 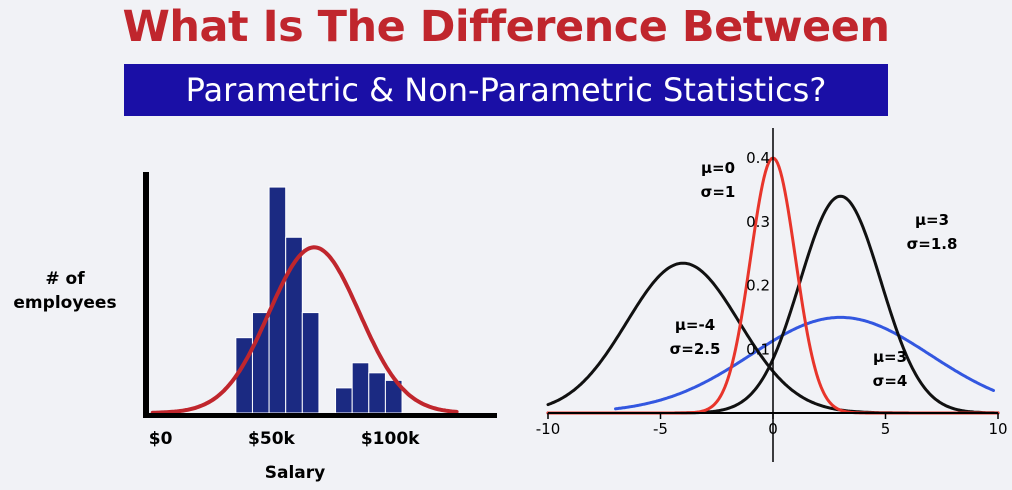 What do you see at coordinates (932, 244) in the screenshot?
I see `normal-curve-label-sigma-2: σ=1.8` at bounding box center [932, 244].